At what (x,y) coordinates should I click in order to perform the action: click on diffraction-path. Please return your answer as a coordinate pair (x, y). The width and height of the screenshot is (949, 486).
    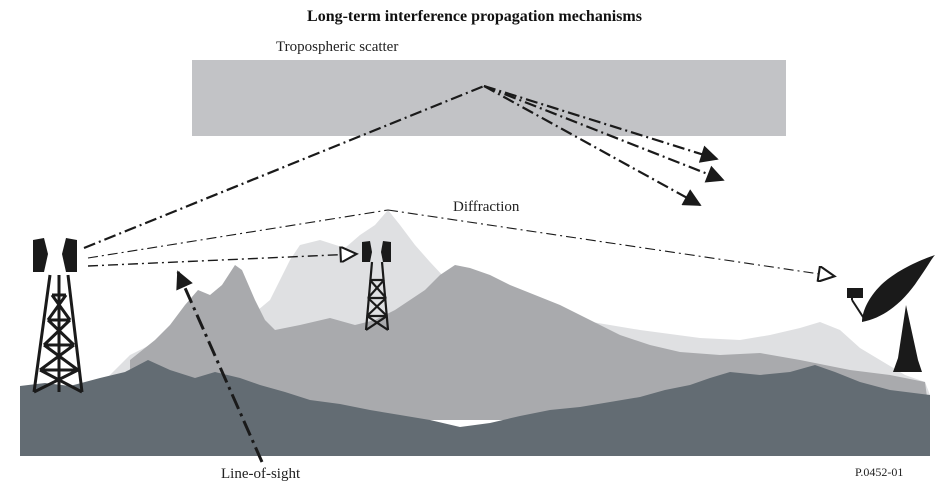
    Looking at the image, I should click on (460, 242).